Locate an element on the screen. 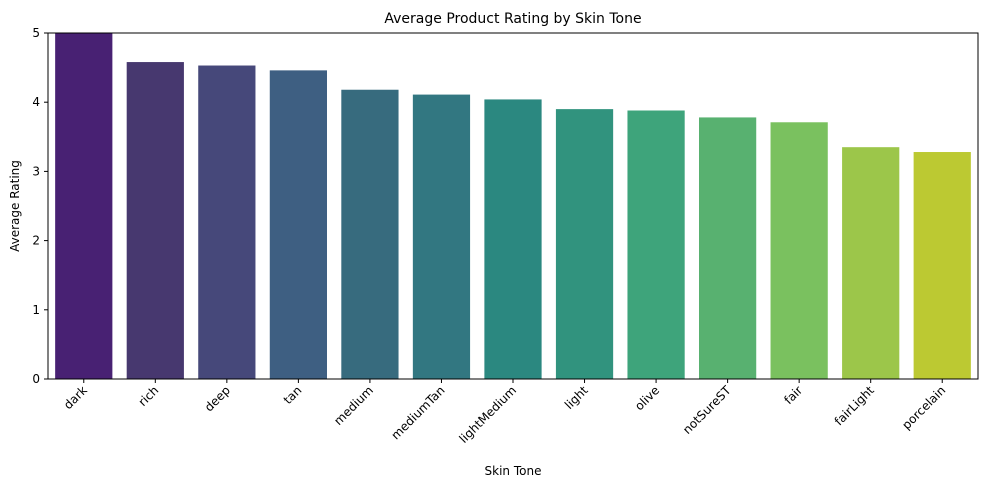  bar-deep is located at coordinates (227, 222).